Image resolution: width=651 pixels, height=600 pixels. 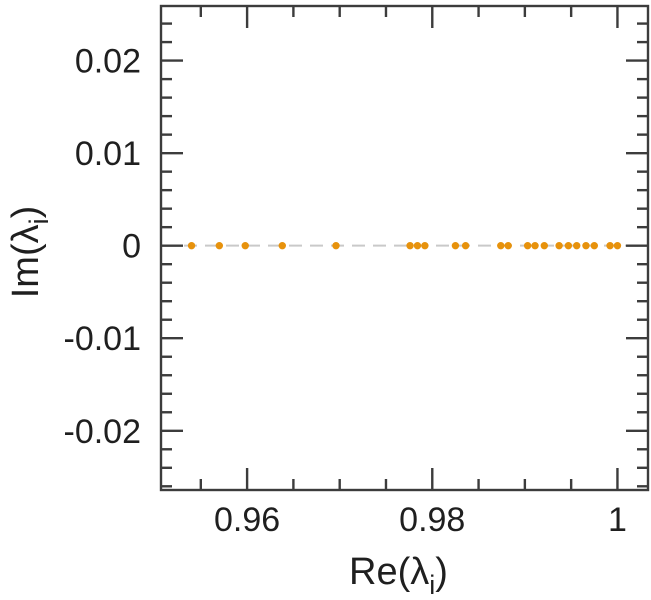 I want to click on y-tick-label: -0.01, so click(x=103, y=339).